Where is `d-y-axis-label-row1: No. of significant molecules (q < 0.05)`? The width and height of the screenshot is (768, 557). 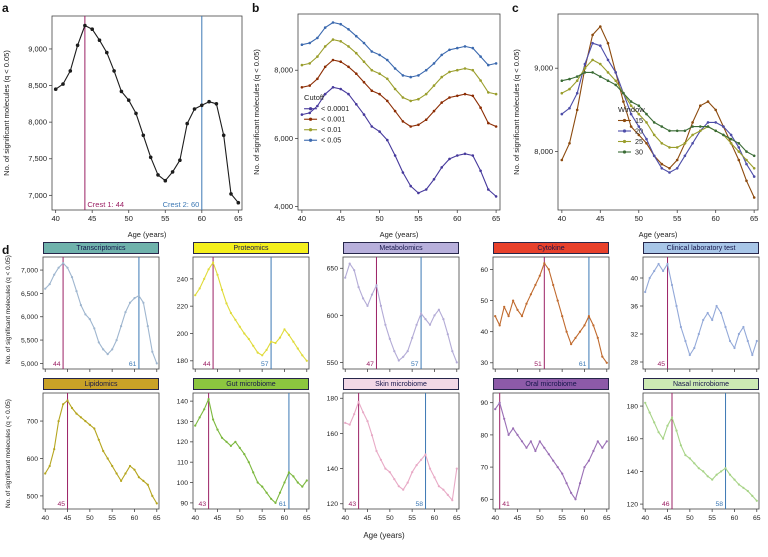
d-y-axis-label-row1: No. of significant molecules (q < 0.05) is located at coordinates (8, 310).